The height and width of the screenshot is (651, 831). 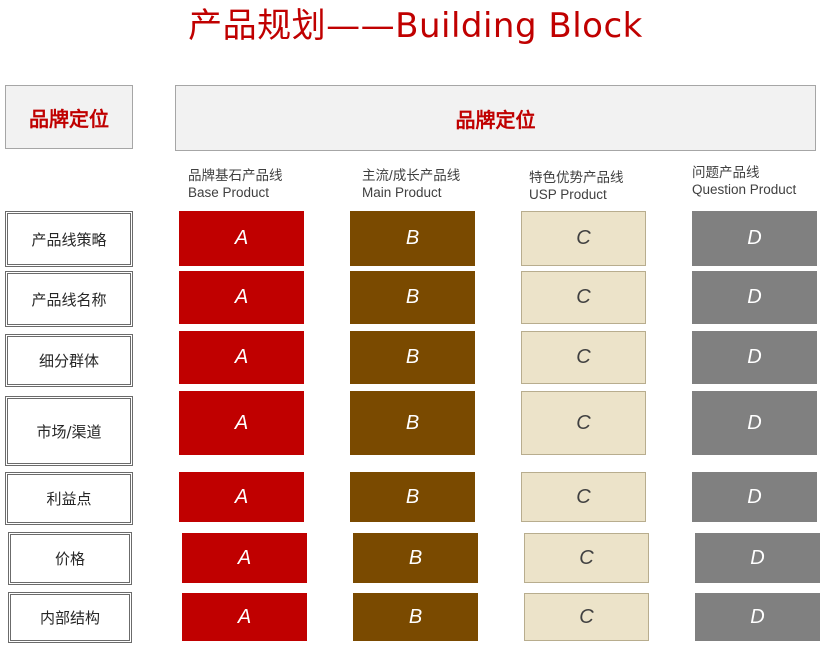 What do you see at coordinates (576, 186) in the screenshot?
I see `column-header-usp: 特色优势产品线 USP Product` at bounding box center [576, 186].